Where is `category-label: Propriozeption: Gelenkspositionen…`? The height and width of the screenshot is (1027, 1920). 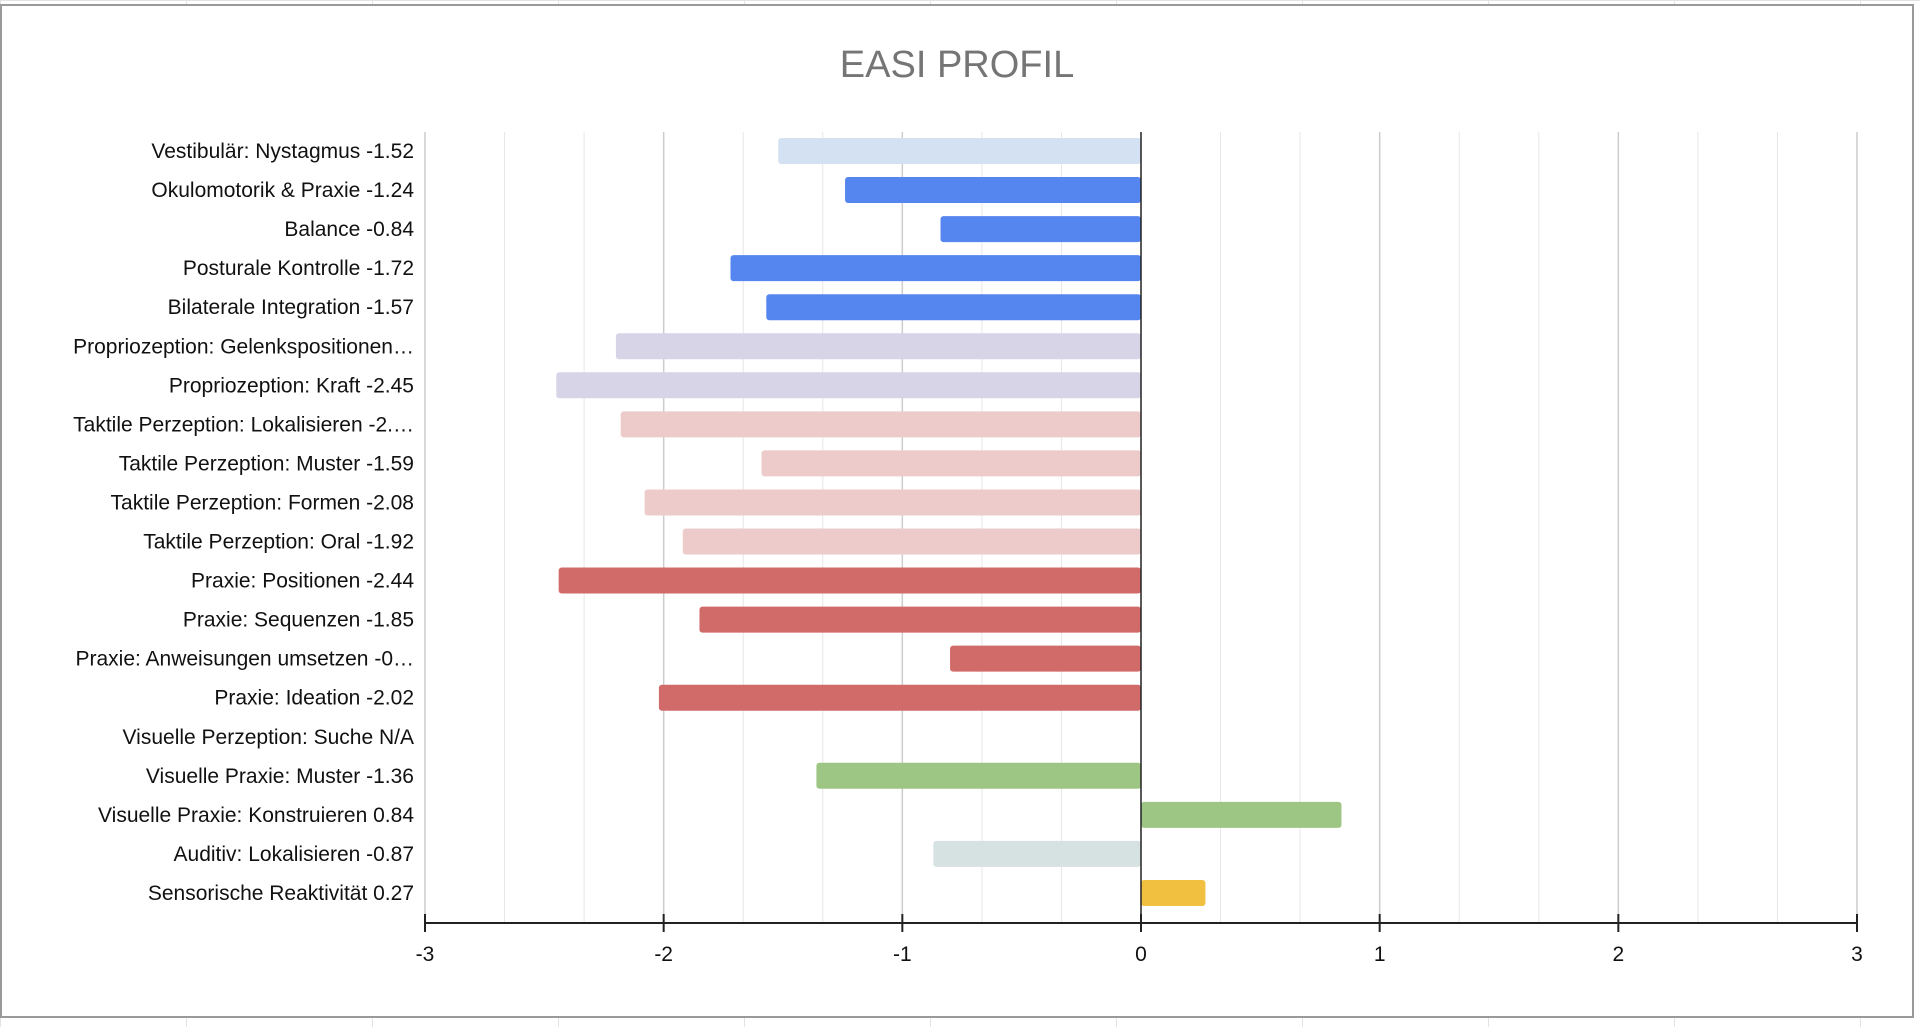
category-label: Propriozeption: Gelenkspositionen… is located at coordinates (243, 346).